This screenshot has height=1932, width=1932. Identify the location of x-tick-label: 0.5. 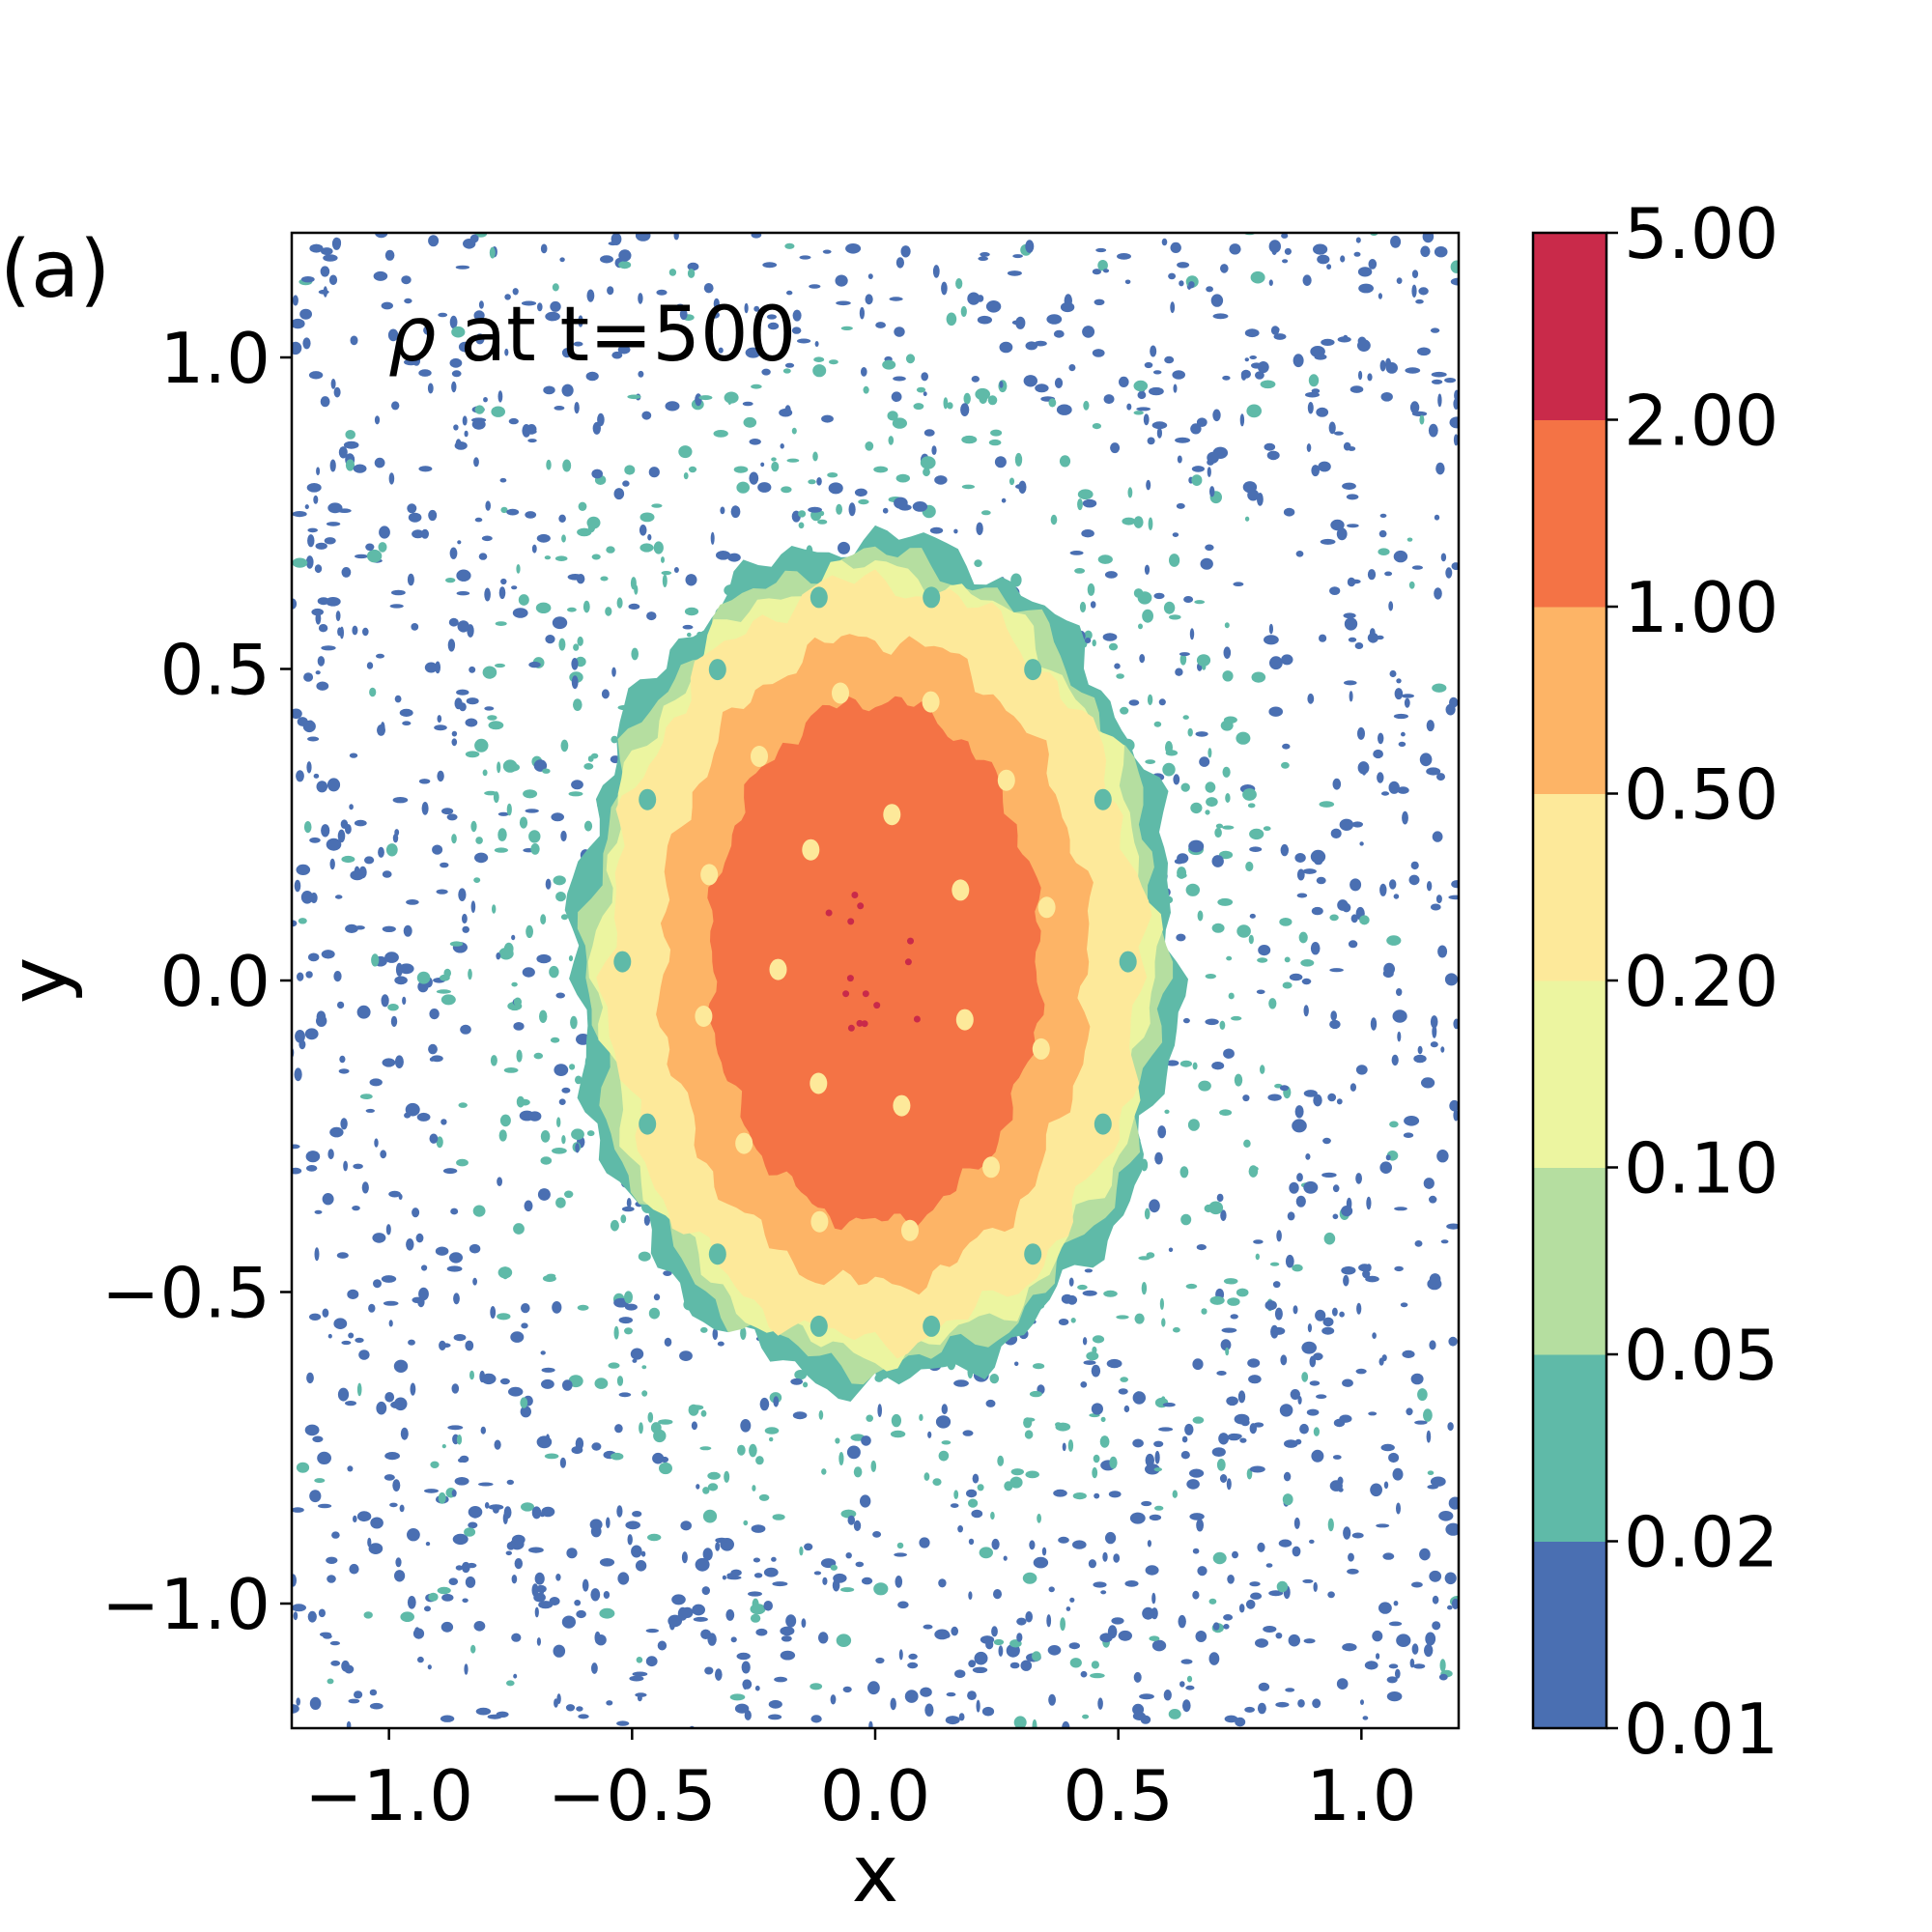
(1118, 1795).